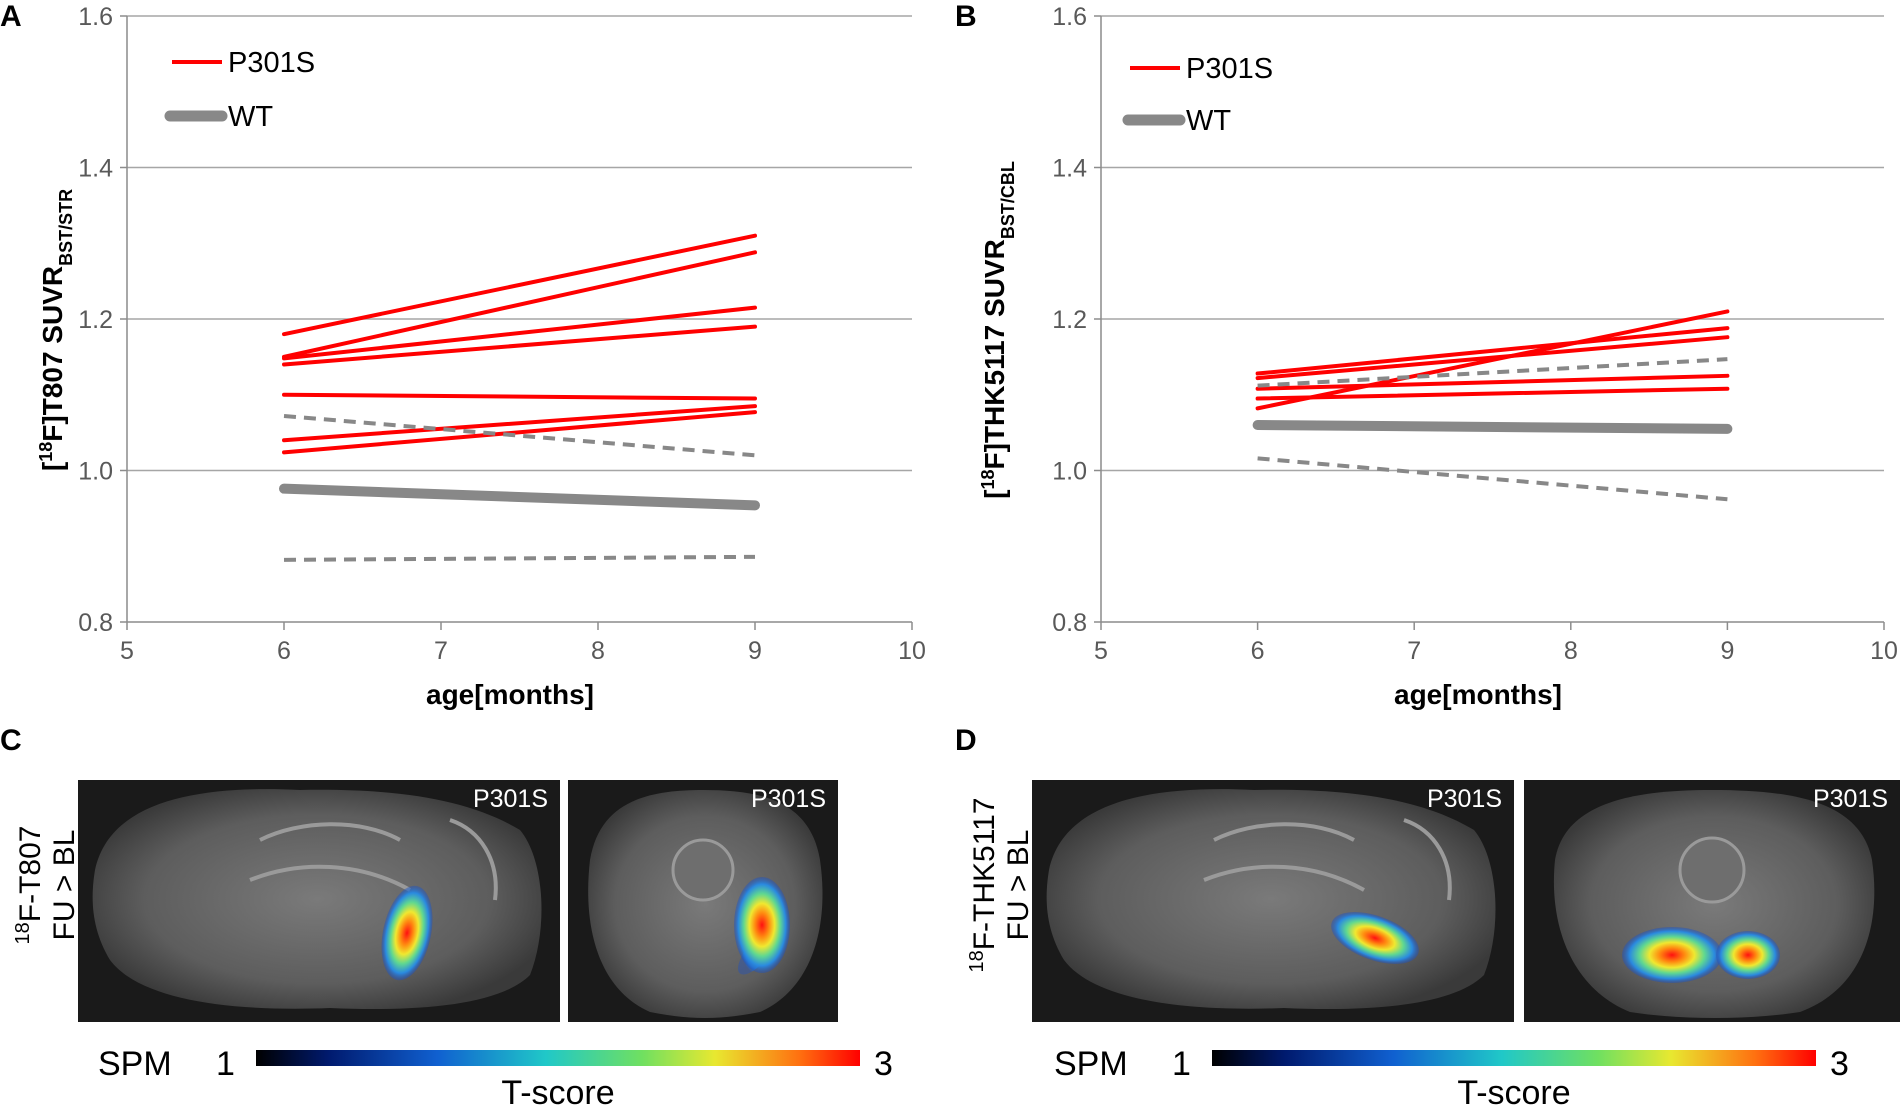  What do you see at coordinates (983, 884) in the screenshot?
I see `panel-d-side-label-tracer: 18F-THK5117` at bounding box center [983, 884].